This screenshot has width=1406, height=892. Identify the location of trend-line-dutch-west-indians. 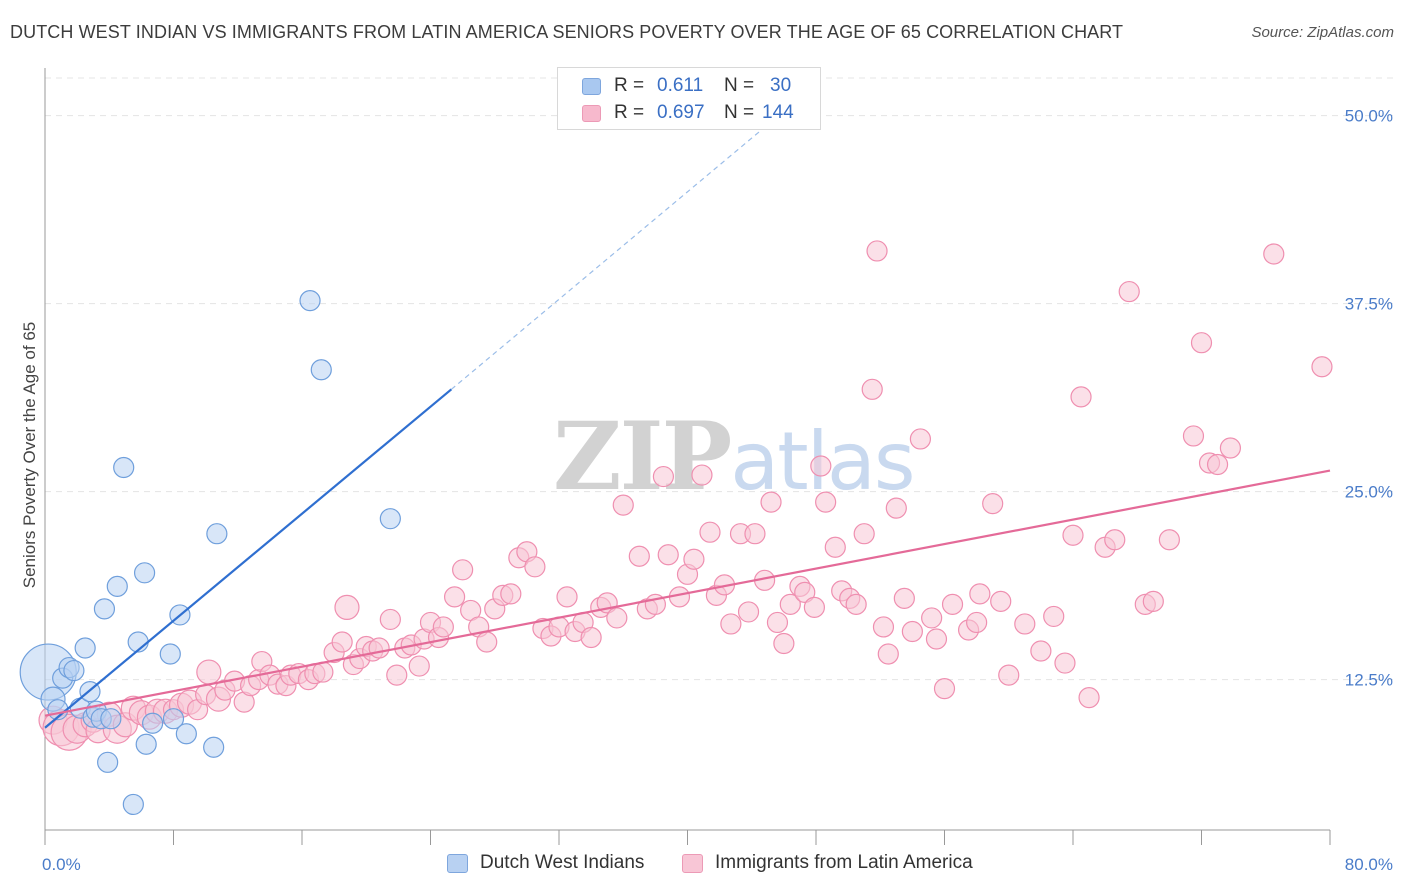
(248, 558).